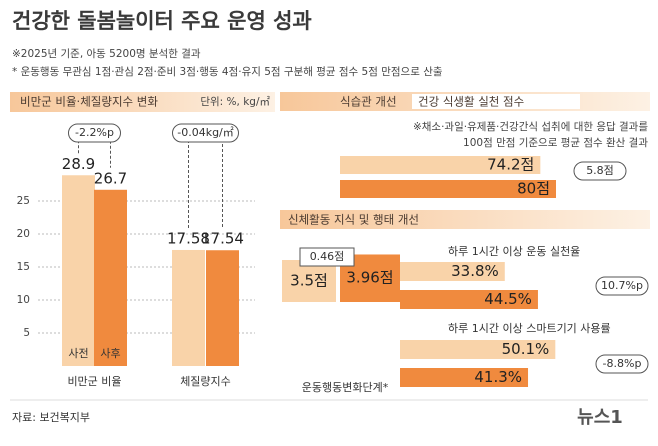  Describe the element at coordinates (508, 299) in the screenshot. I see `value-label: 44.5%` at that location.